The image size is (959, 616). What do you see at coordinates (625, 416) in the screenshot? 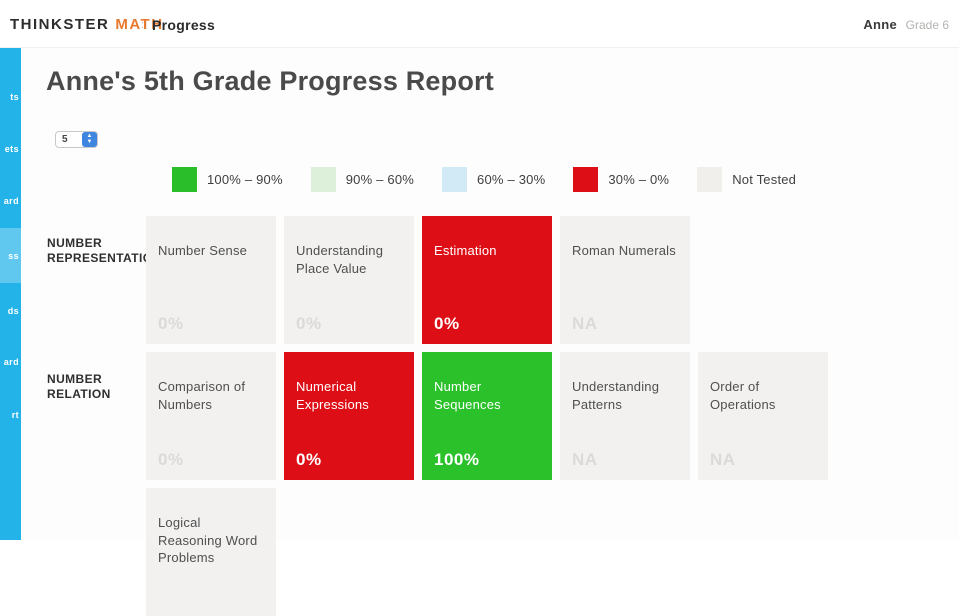
I see `skill-card-understanding-patterns: Understanding Patterns NA` at bounding box center [625, 416].